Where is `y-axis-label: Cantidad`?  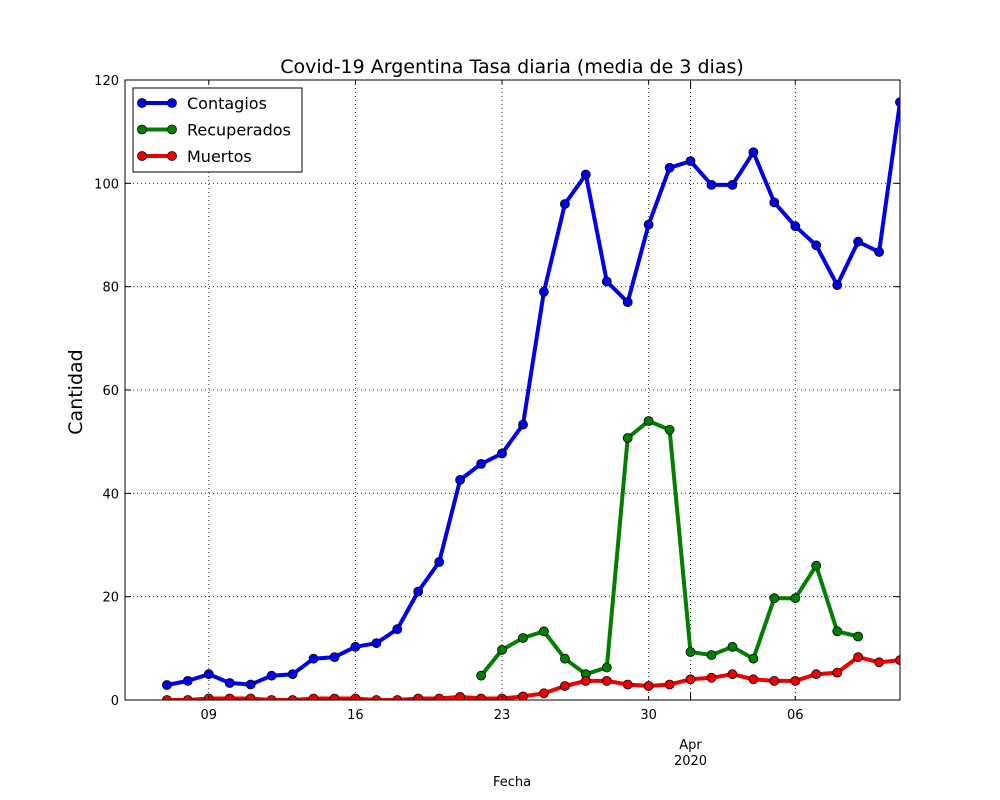
y-axis-label: Cantidad is located at coordinates (76, 391).